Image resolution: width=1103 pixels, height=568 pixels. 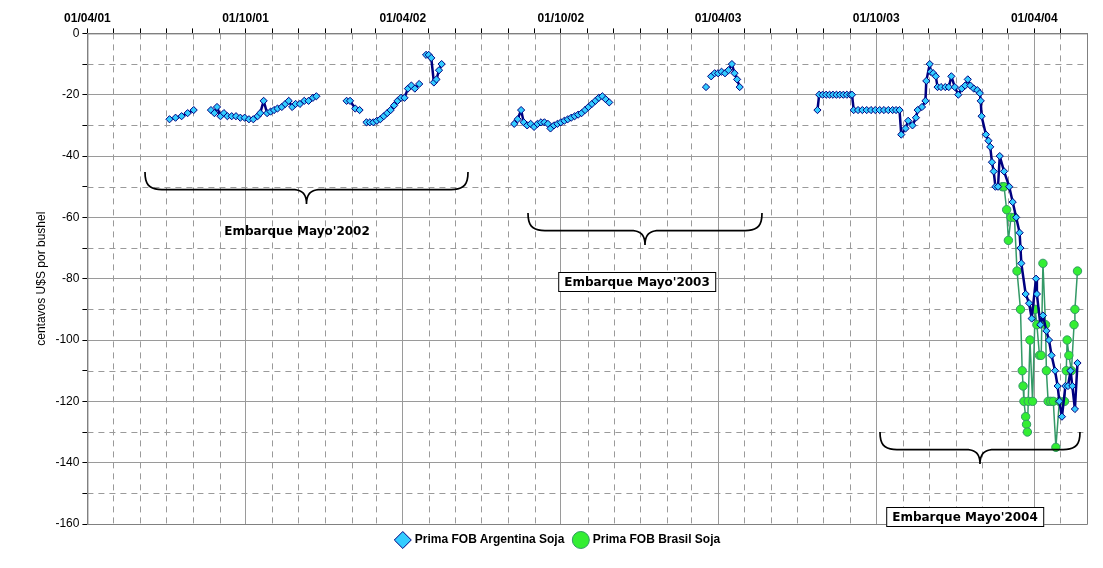 What do you see at coordinates (67, 523) in the screenshot?
I see `y-tick-label: -160` at bounding box center [67, 523].